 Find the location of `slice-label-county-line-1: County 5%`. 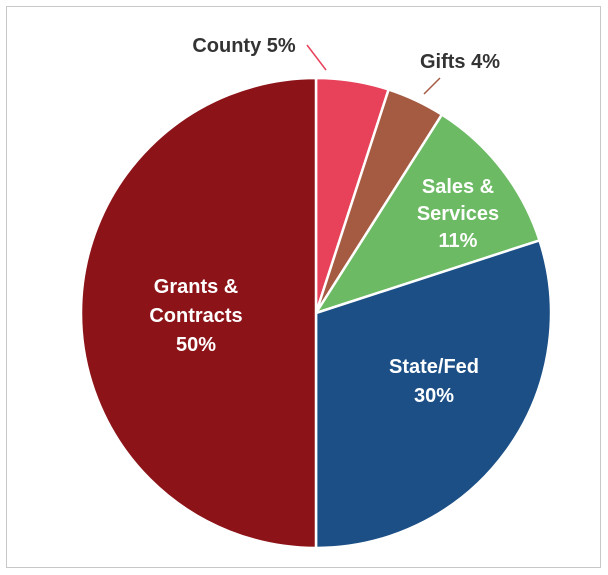

slice-label-county-line-1: County 5% is located at coordinates (244, 46).